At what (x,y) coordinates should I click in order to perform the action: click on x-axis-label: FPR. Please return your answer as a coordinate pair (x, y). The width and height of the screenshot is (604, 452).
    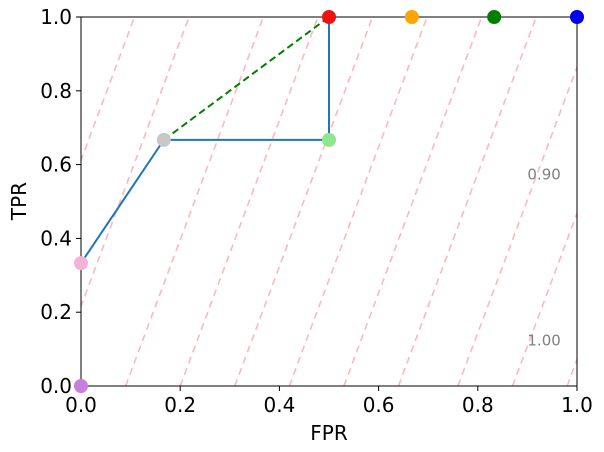
    Looking at the image, I should click on (329, 433).